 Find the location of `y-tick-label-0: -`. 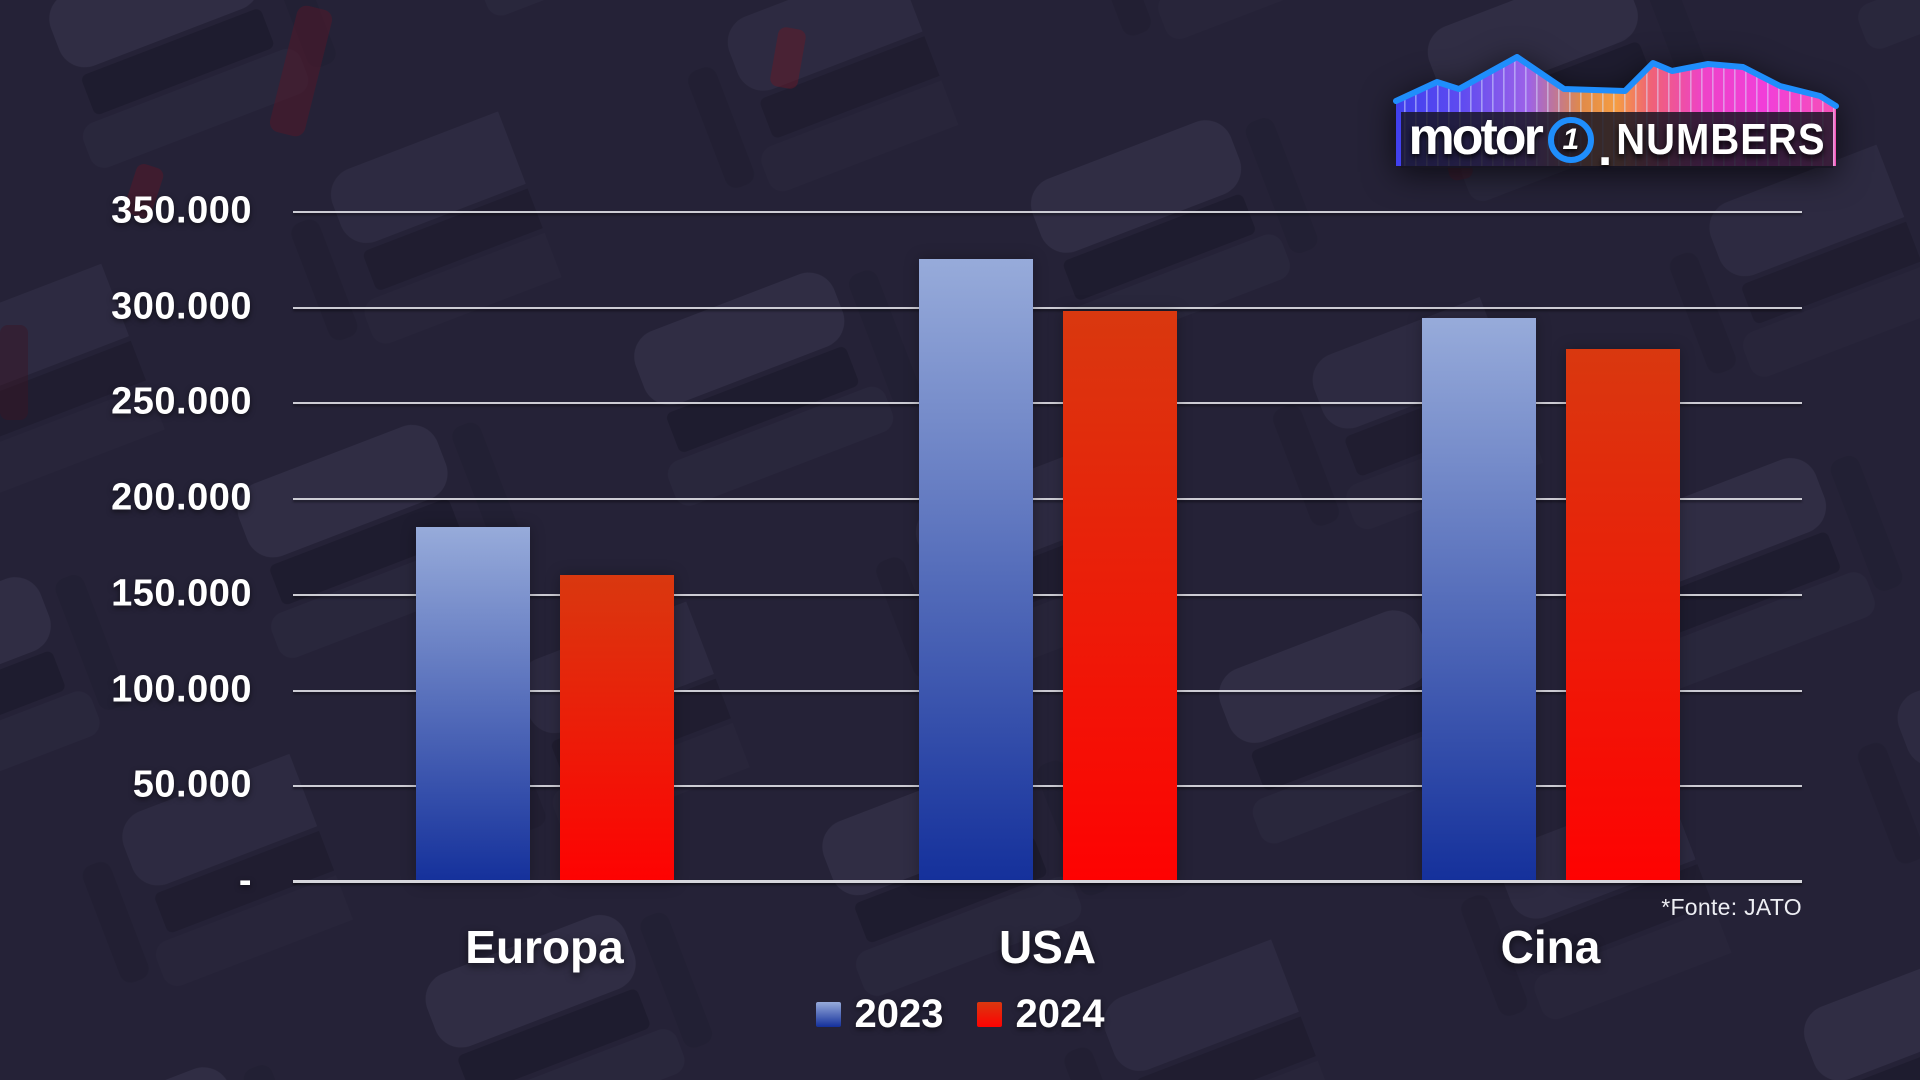

y-tick-label-0: - is located at coordinates (245, 880).